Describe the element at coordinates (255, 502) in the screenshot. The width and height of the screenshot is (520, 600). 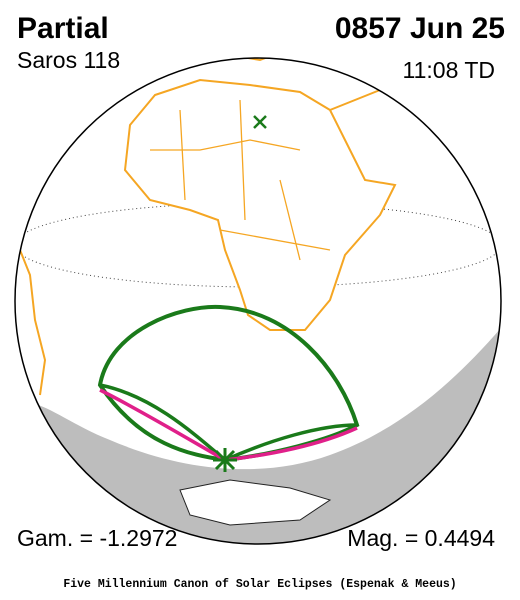
I see `antarctica` at that location.